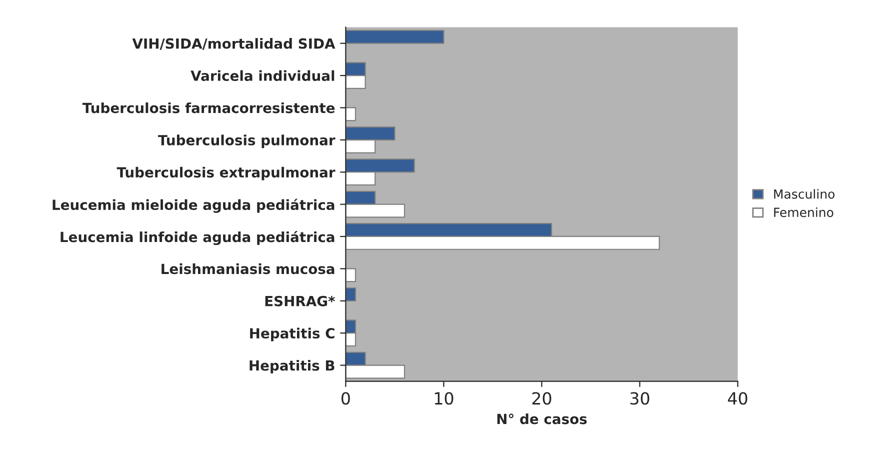  Describe the element at coordinates (292, 367) in the screenshot. I see `y-tick-label: Hepatitis B` at that location.